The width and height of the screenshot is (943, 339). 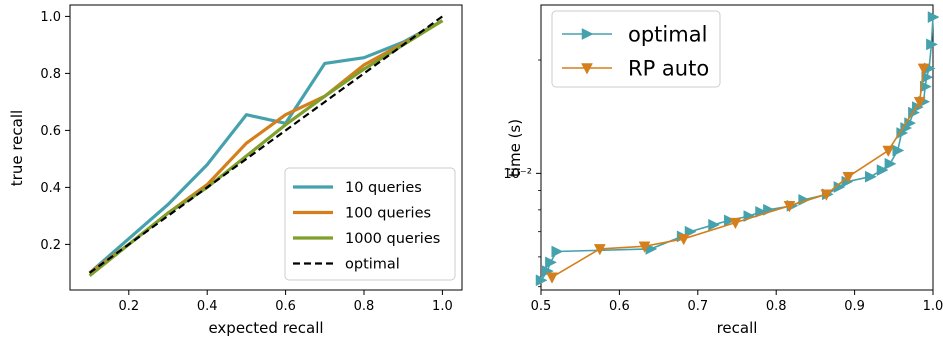 What do you see at coordinates (207, 306) in the screenshot?
I see `x-tick-label: 0.4` at bounding box center [207, 306].